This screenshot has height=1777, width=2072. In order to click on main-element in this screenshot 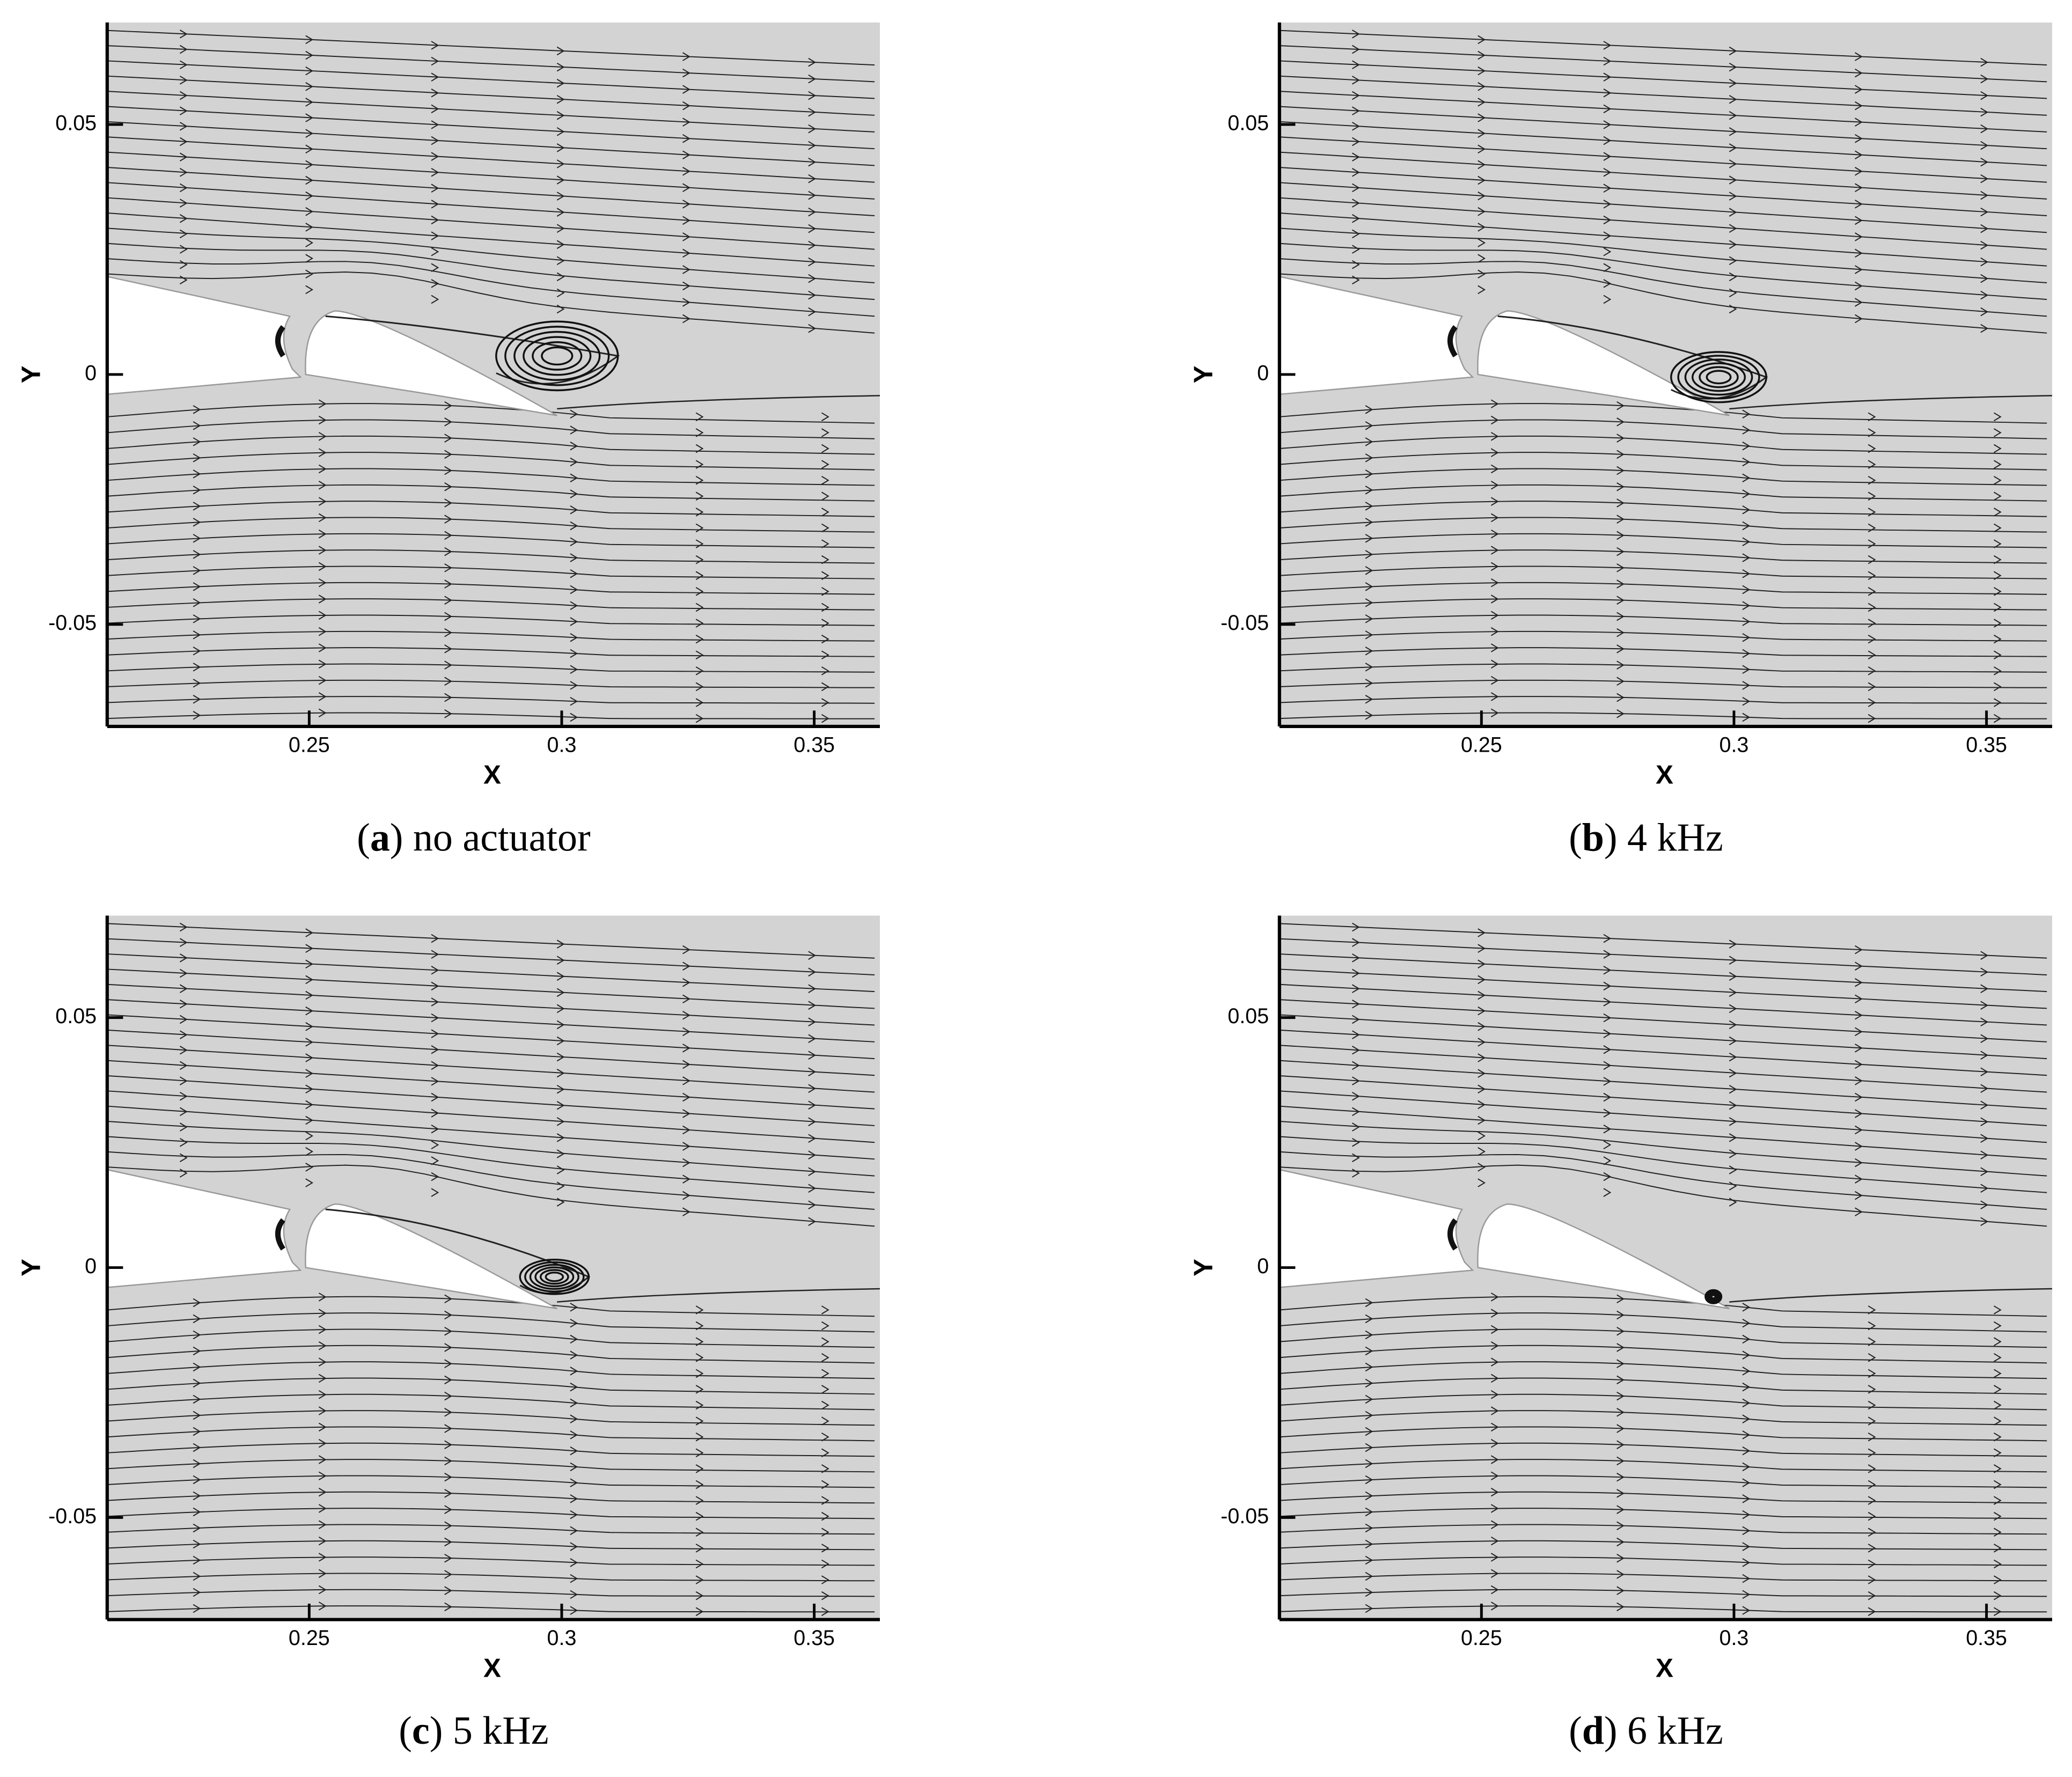, I will do `click(1604, 1256)`.